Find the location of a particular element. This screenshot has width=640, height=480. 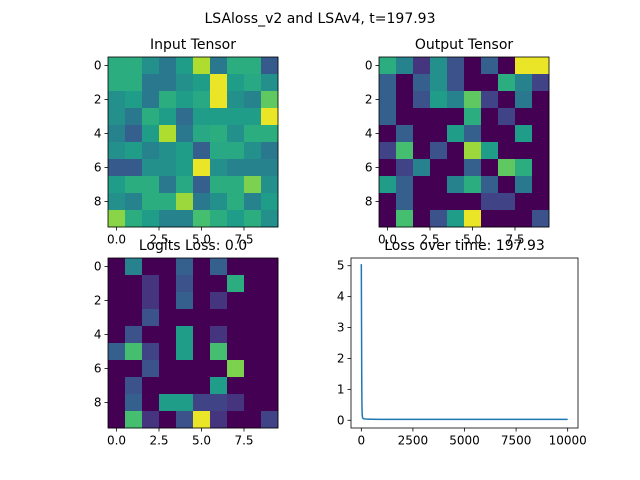

x-tick-label: 5.0 is located at coordinates (201, 240).